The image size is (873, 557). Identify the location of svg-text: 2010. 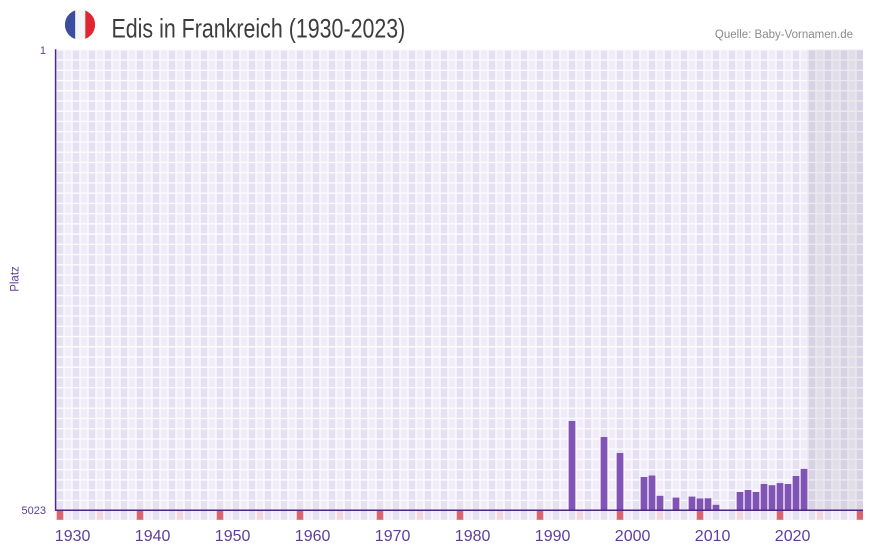
(713, 536).